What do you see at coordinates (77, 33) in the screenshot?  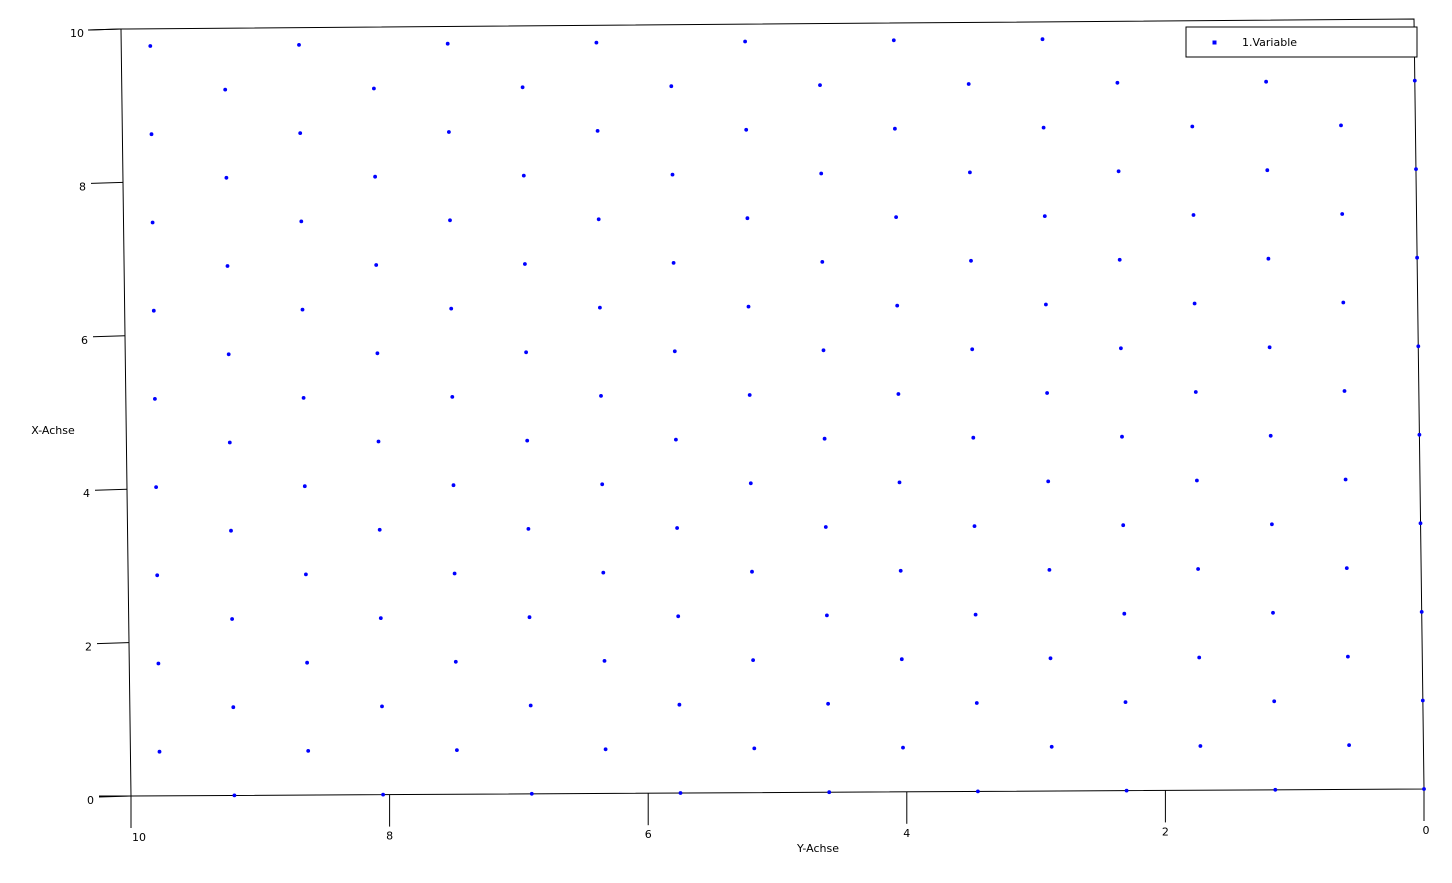 I see `y-tick-label: 10` at bounding box center [77, 33].